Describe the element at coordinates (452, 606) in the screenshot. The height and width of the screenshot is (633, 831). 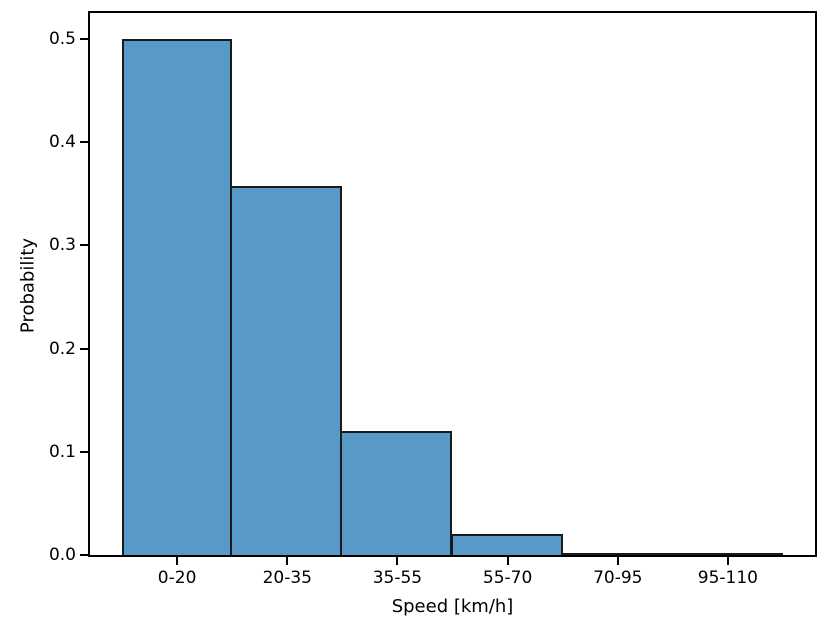
I see `x-axis-label: Speed [km/h]` at that location.